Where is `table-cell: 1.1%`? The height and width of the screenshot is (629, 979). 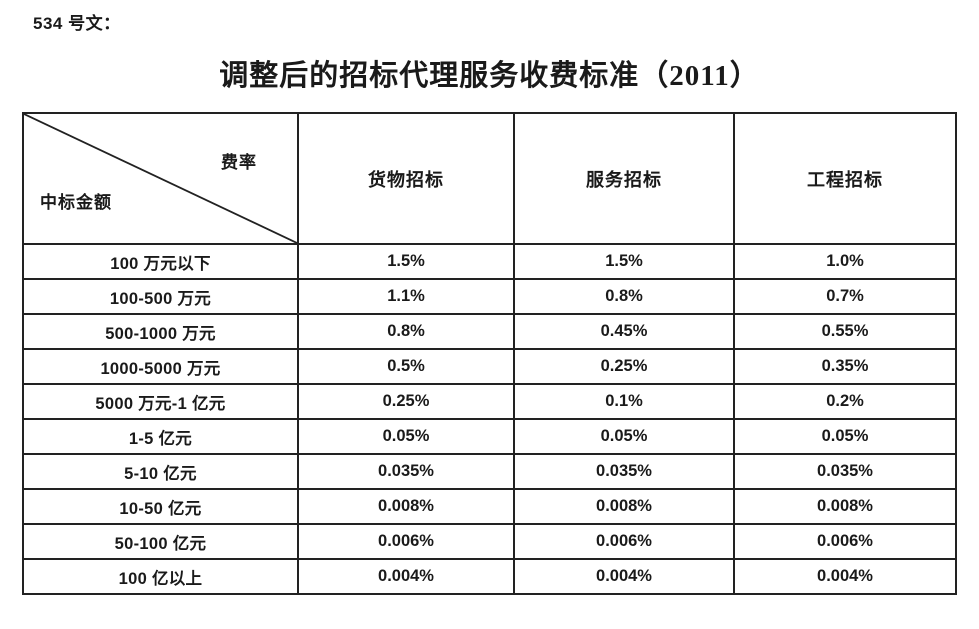 table-cell: 1.1% is located at coordinates (406, 296).